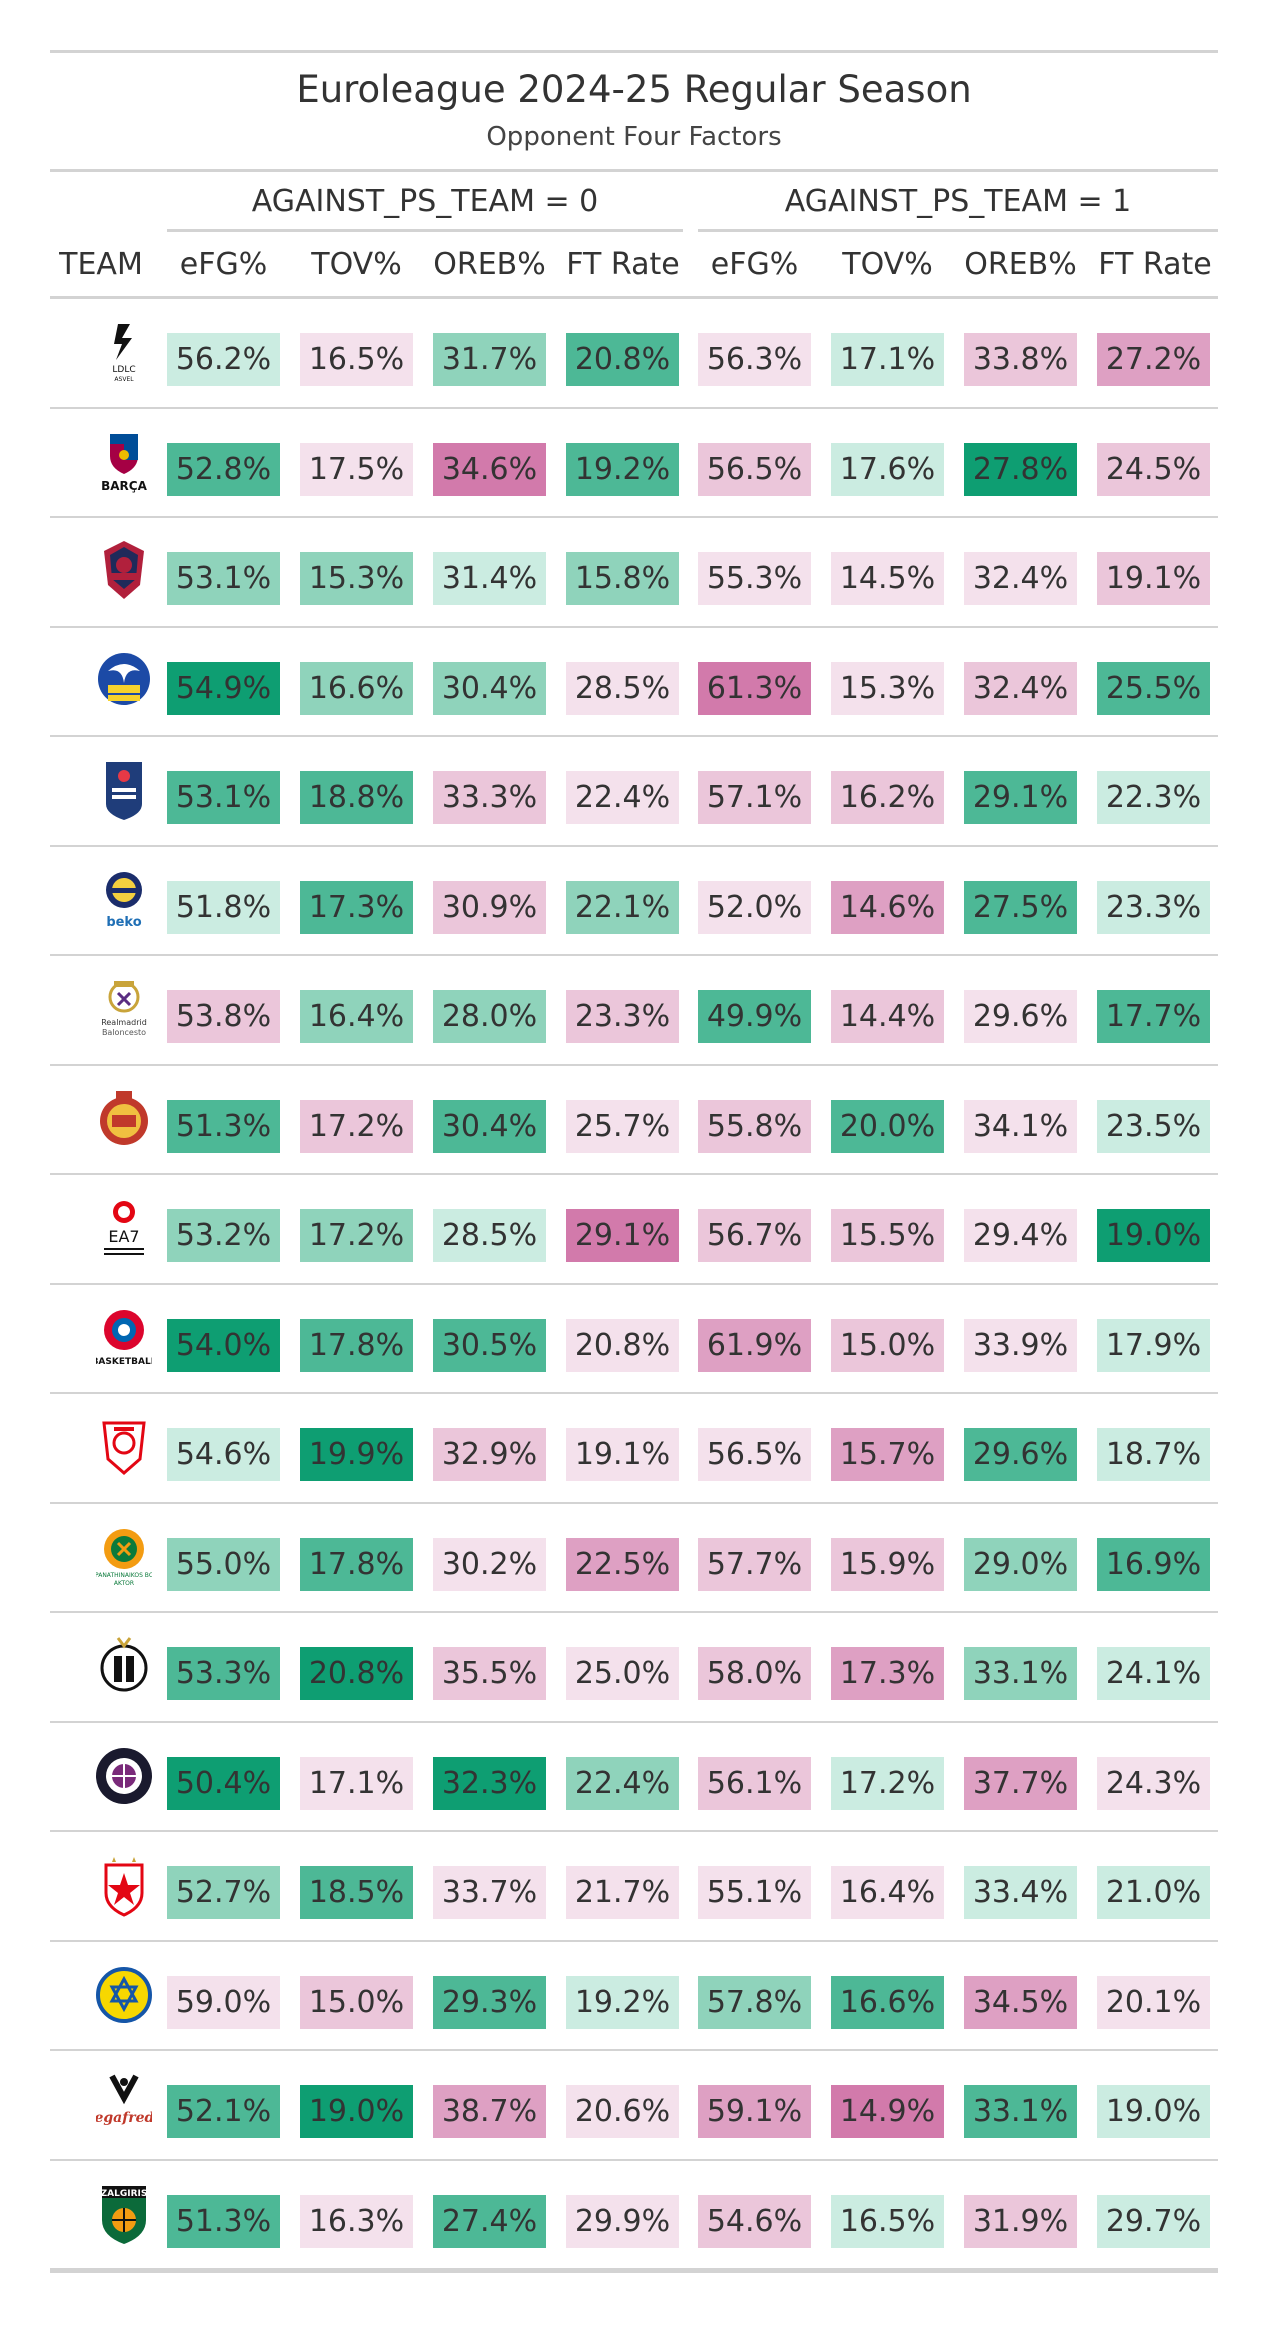  Describe the element at coordinates (1020, 797) in the screenshot. I see `stat-cell: 29.1%` at that location.